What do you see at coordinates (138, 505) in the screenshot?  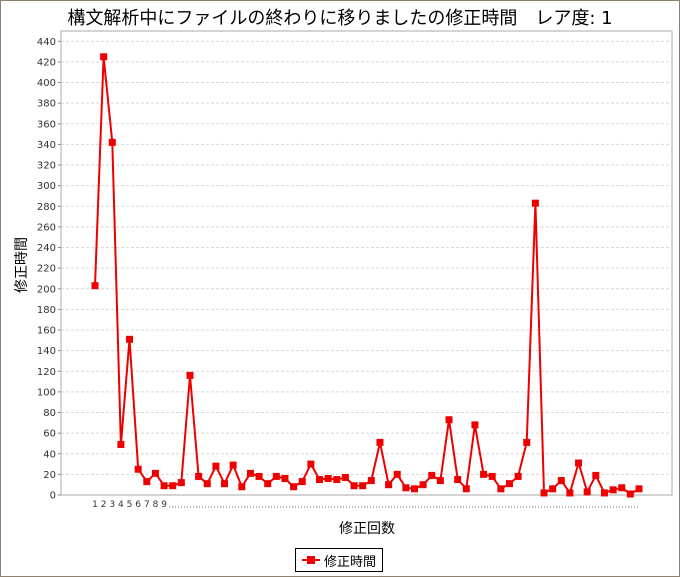 I see `x-tick-label: 6` at bounding box center [138, 505].